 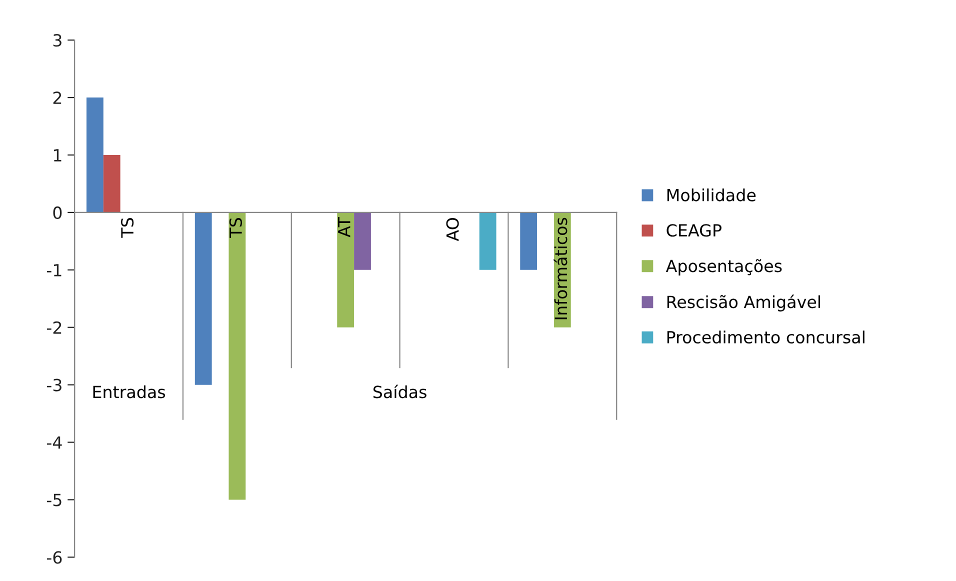 I want to click on annotation: Entradas, so click(x=129, y=391).